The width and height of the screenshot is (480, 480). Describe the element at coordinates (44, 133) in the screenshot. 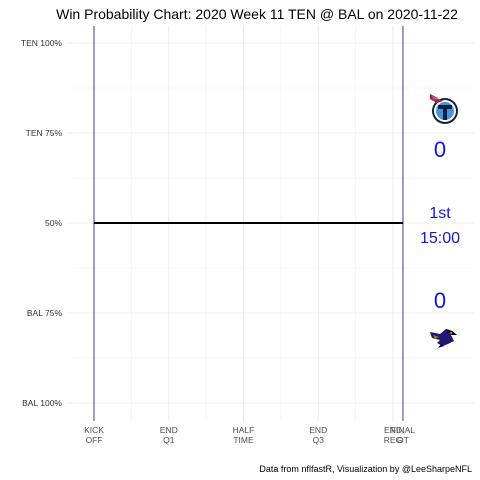

I see `y-tick-label: TEN 75%` at that location.